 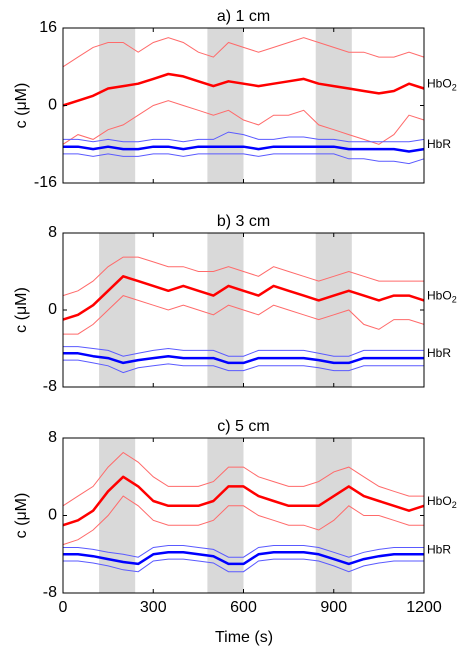 I want to click on panel-title: b) 3 cm, so click(x=243, y=221).